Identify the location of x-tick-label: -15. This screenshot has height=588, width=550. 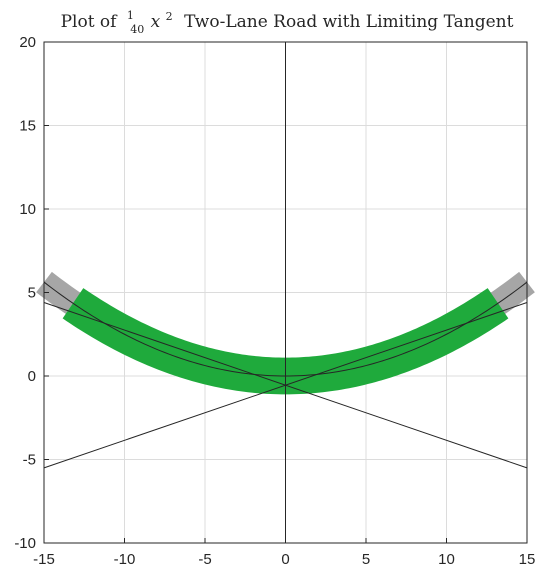
(44, 559).